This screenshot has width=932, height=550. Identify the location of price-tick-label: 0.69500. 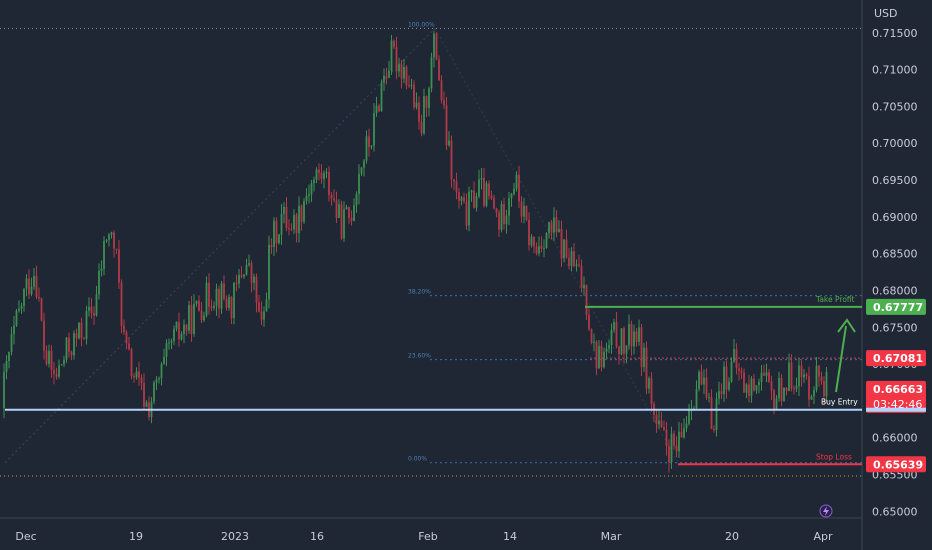
(895, 180).